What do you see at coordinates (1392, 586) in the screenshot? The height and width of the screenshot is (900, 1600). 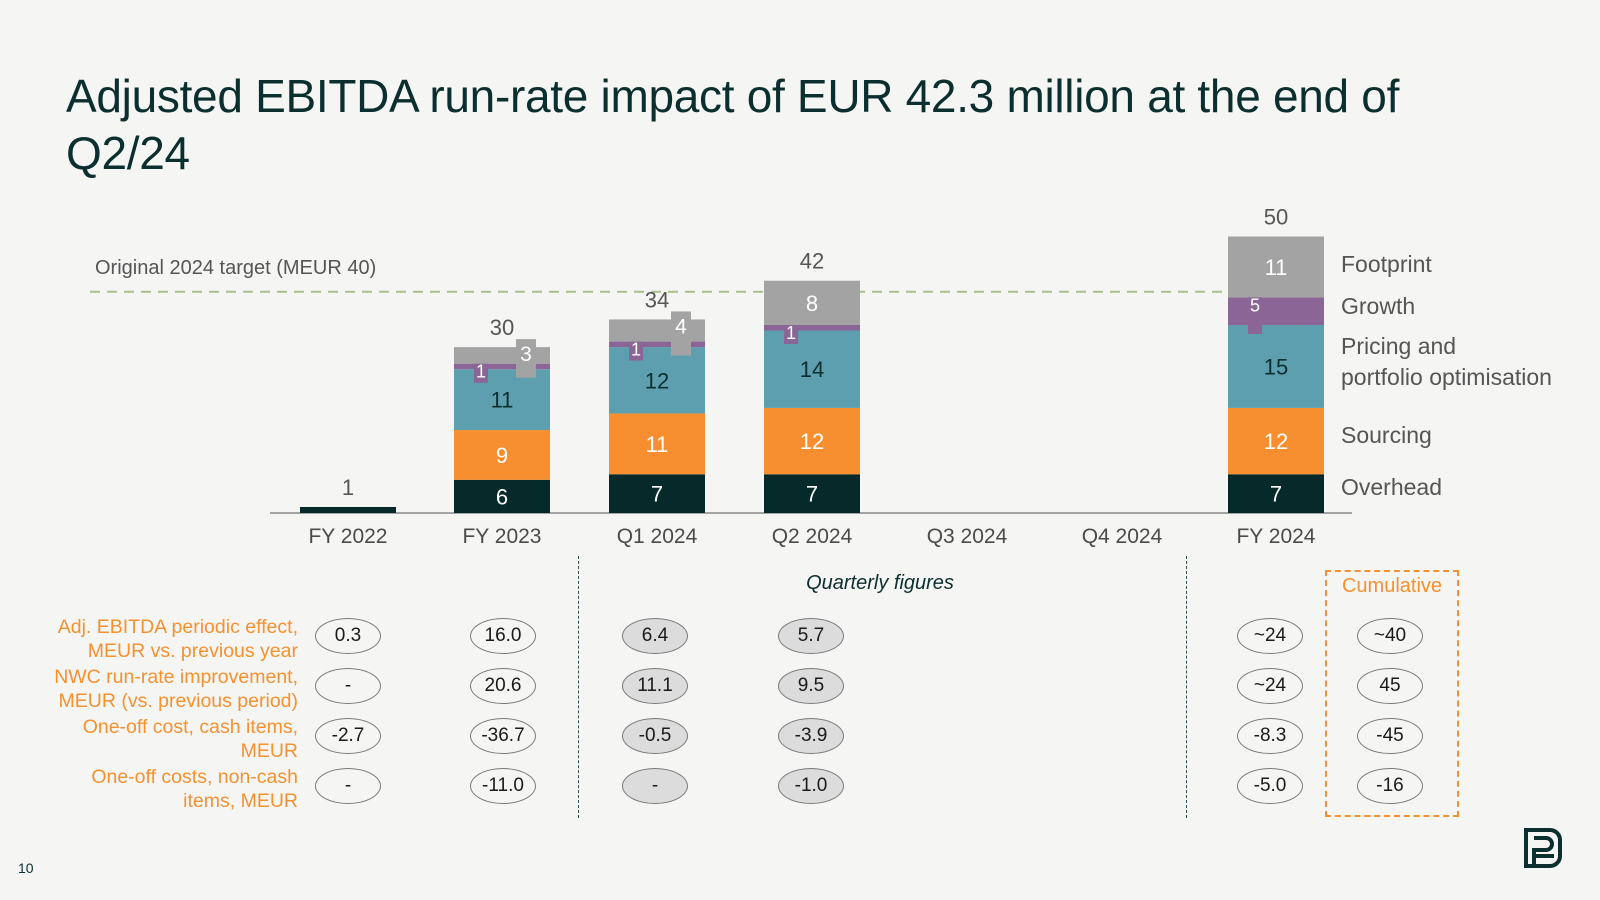 I see `cumulative-label: Cumulative` at bounding box center [1392, 586].